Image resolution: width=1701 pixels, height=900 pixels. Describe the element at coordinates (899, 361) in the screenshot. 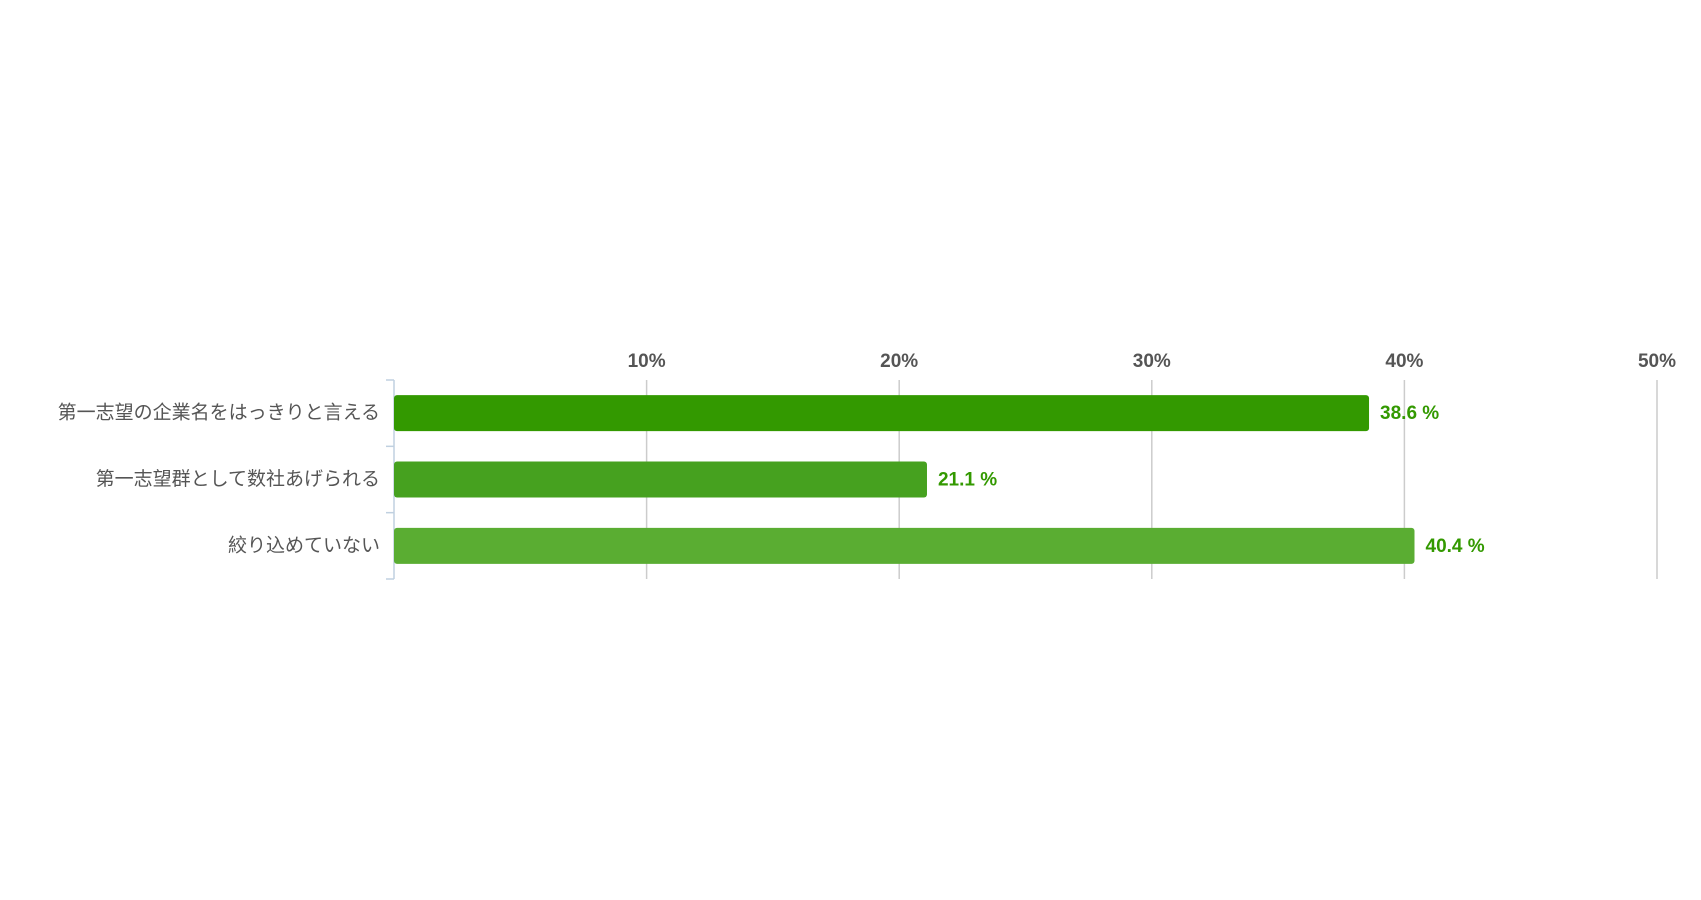

I see `x-tick-label: 20%` at that location.